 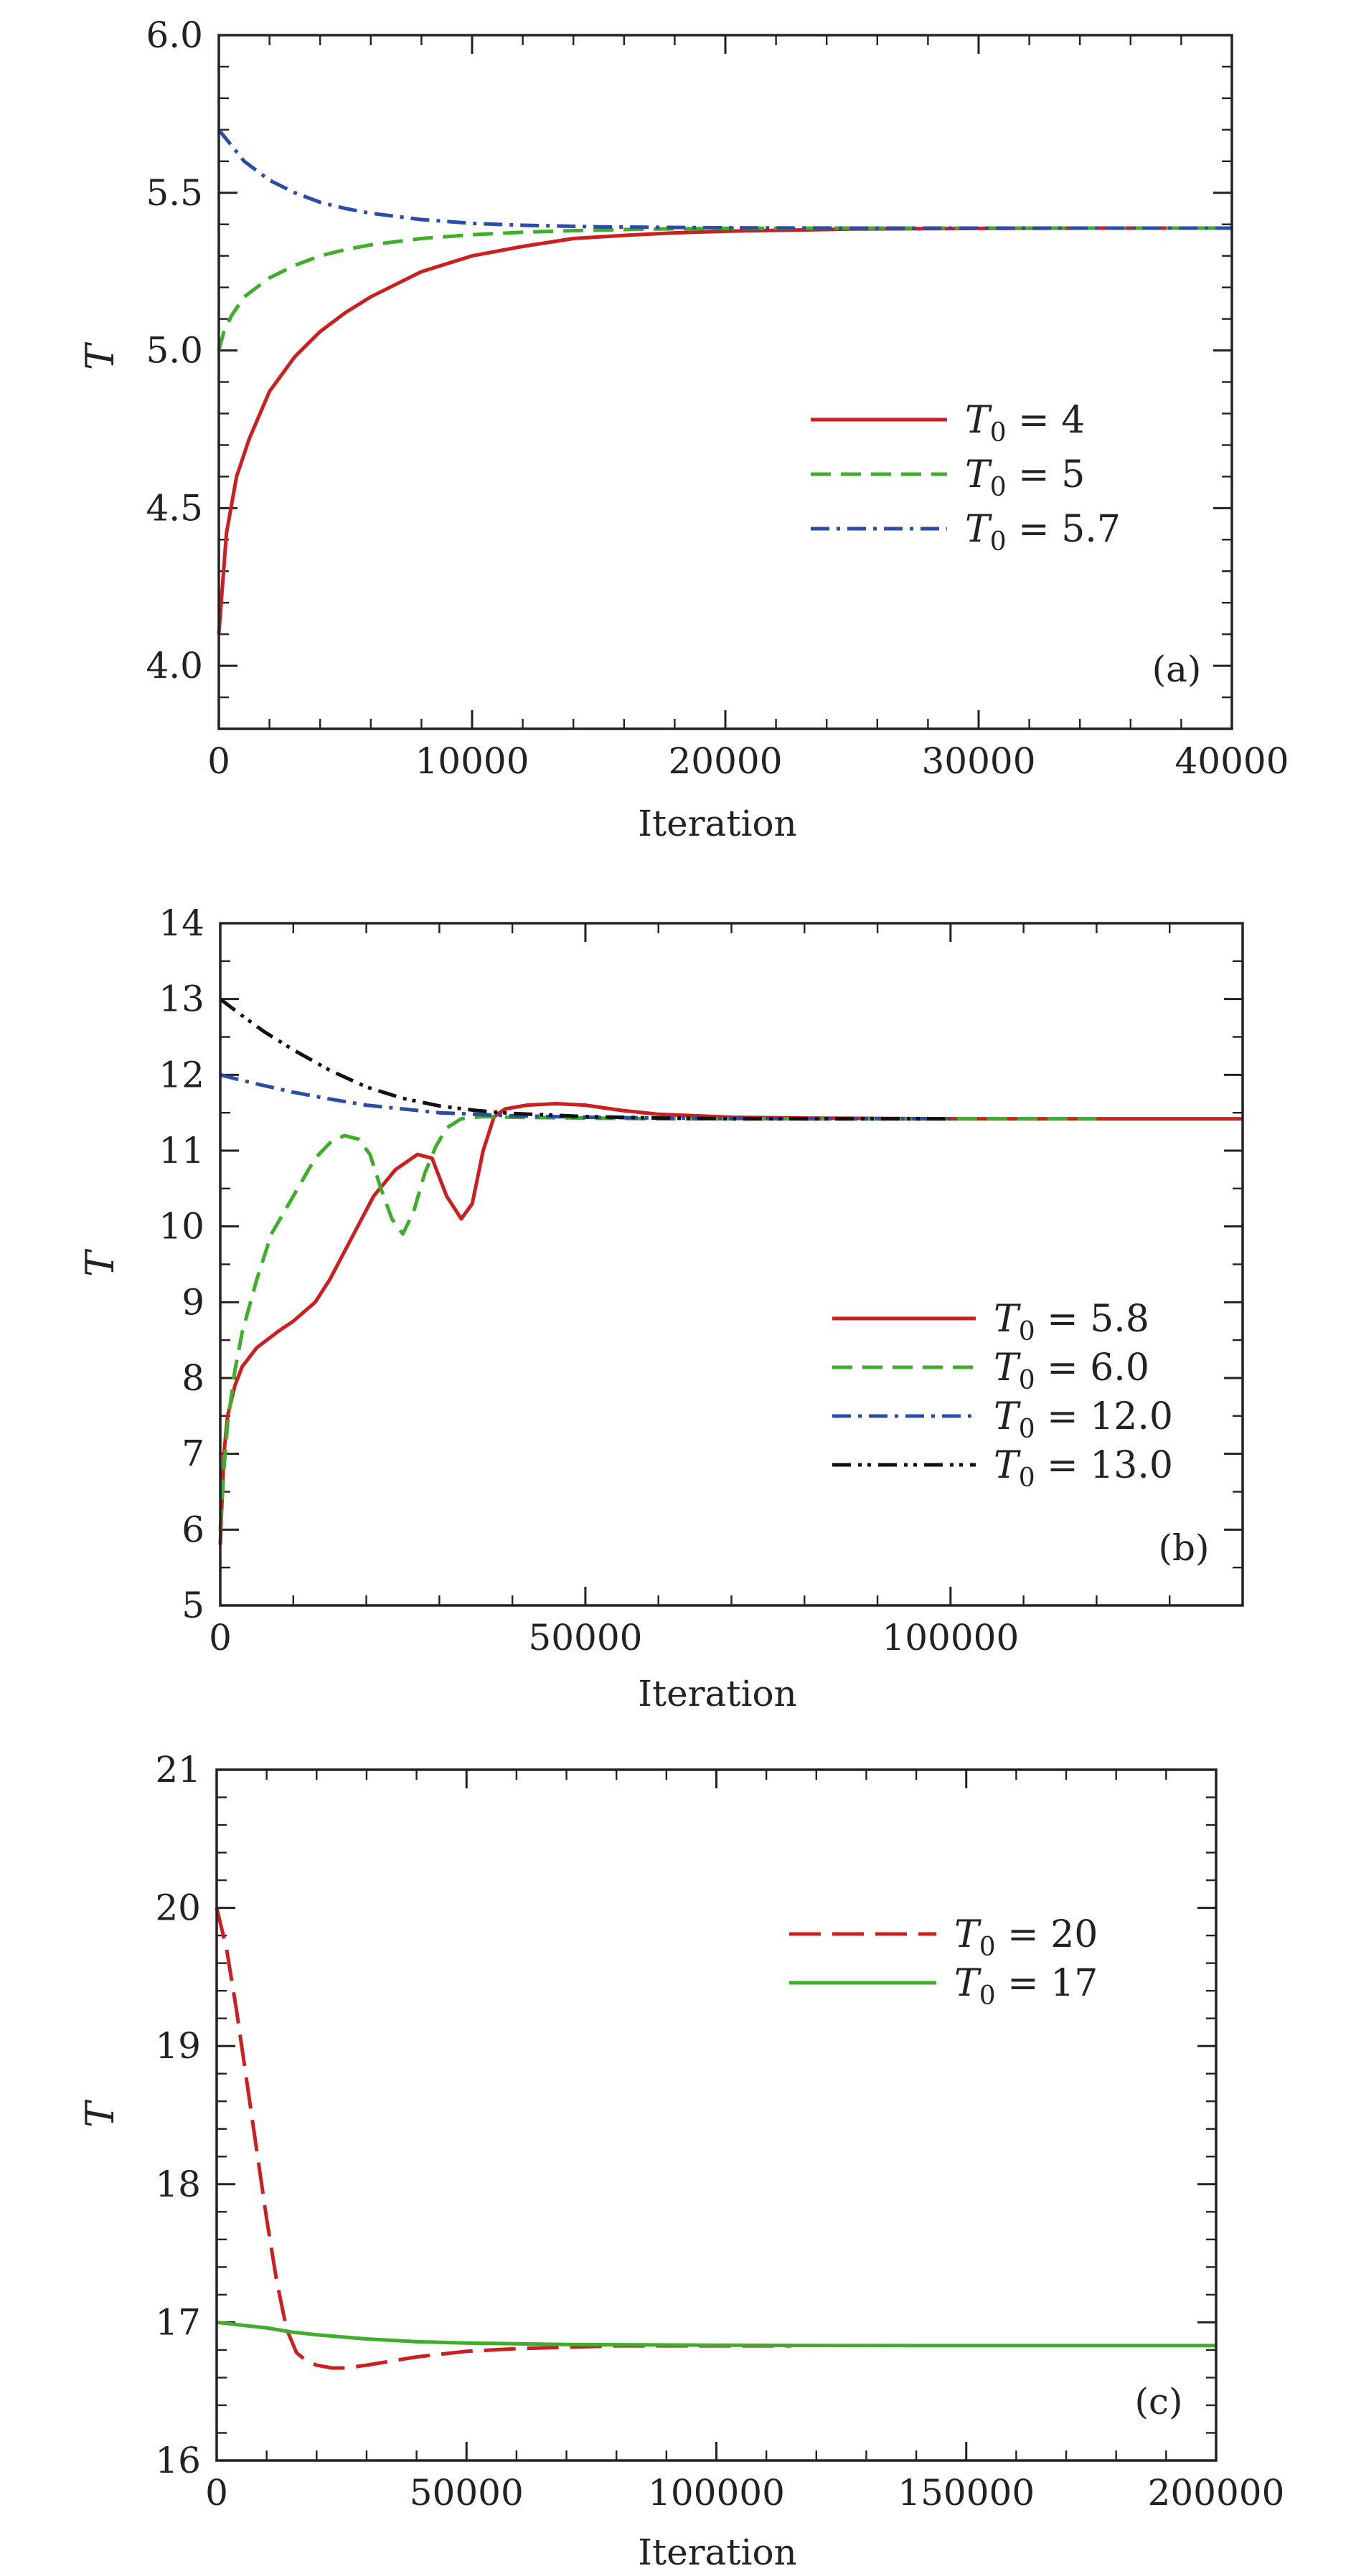 What do you see at coordinates (193, 1302) in the screenshot?
I see `y-tick-label: 9` at bounding box center [193, 1302].